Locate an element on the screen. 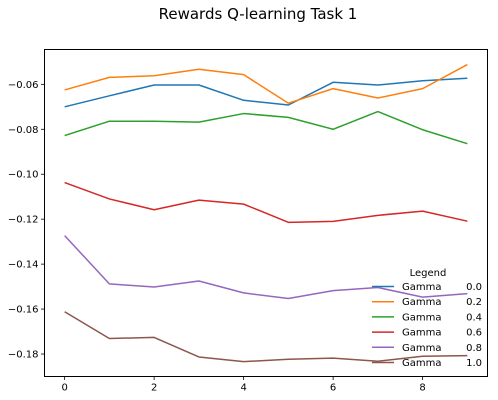 Image resolution: width=498 pixels, height=400 pixels. y-tick-label: −0.06 is located at coordinates (23, 85).